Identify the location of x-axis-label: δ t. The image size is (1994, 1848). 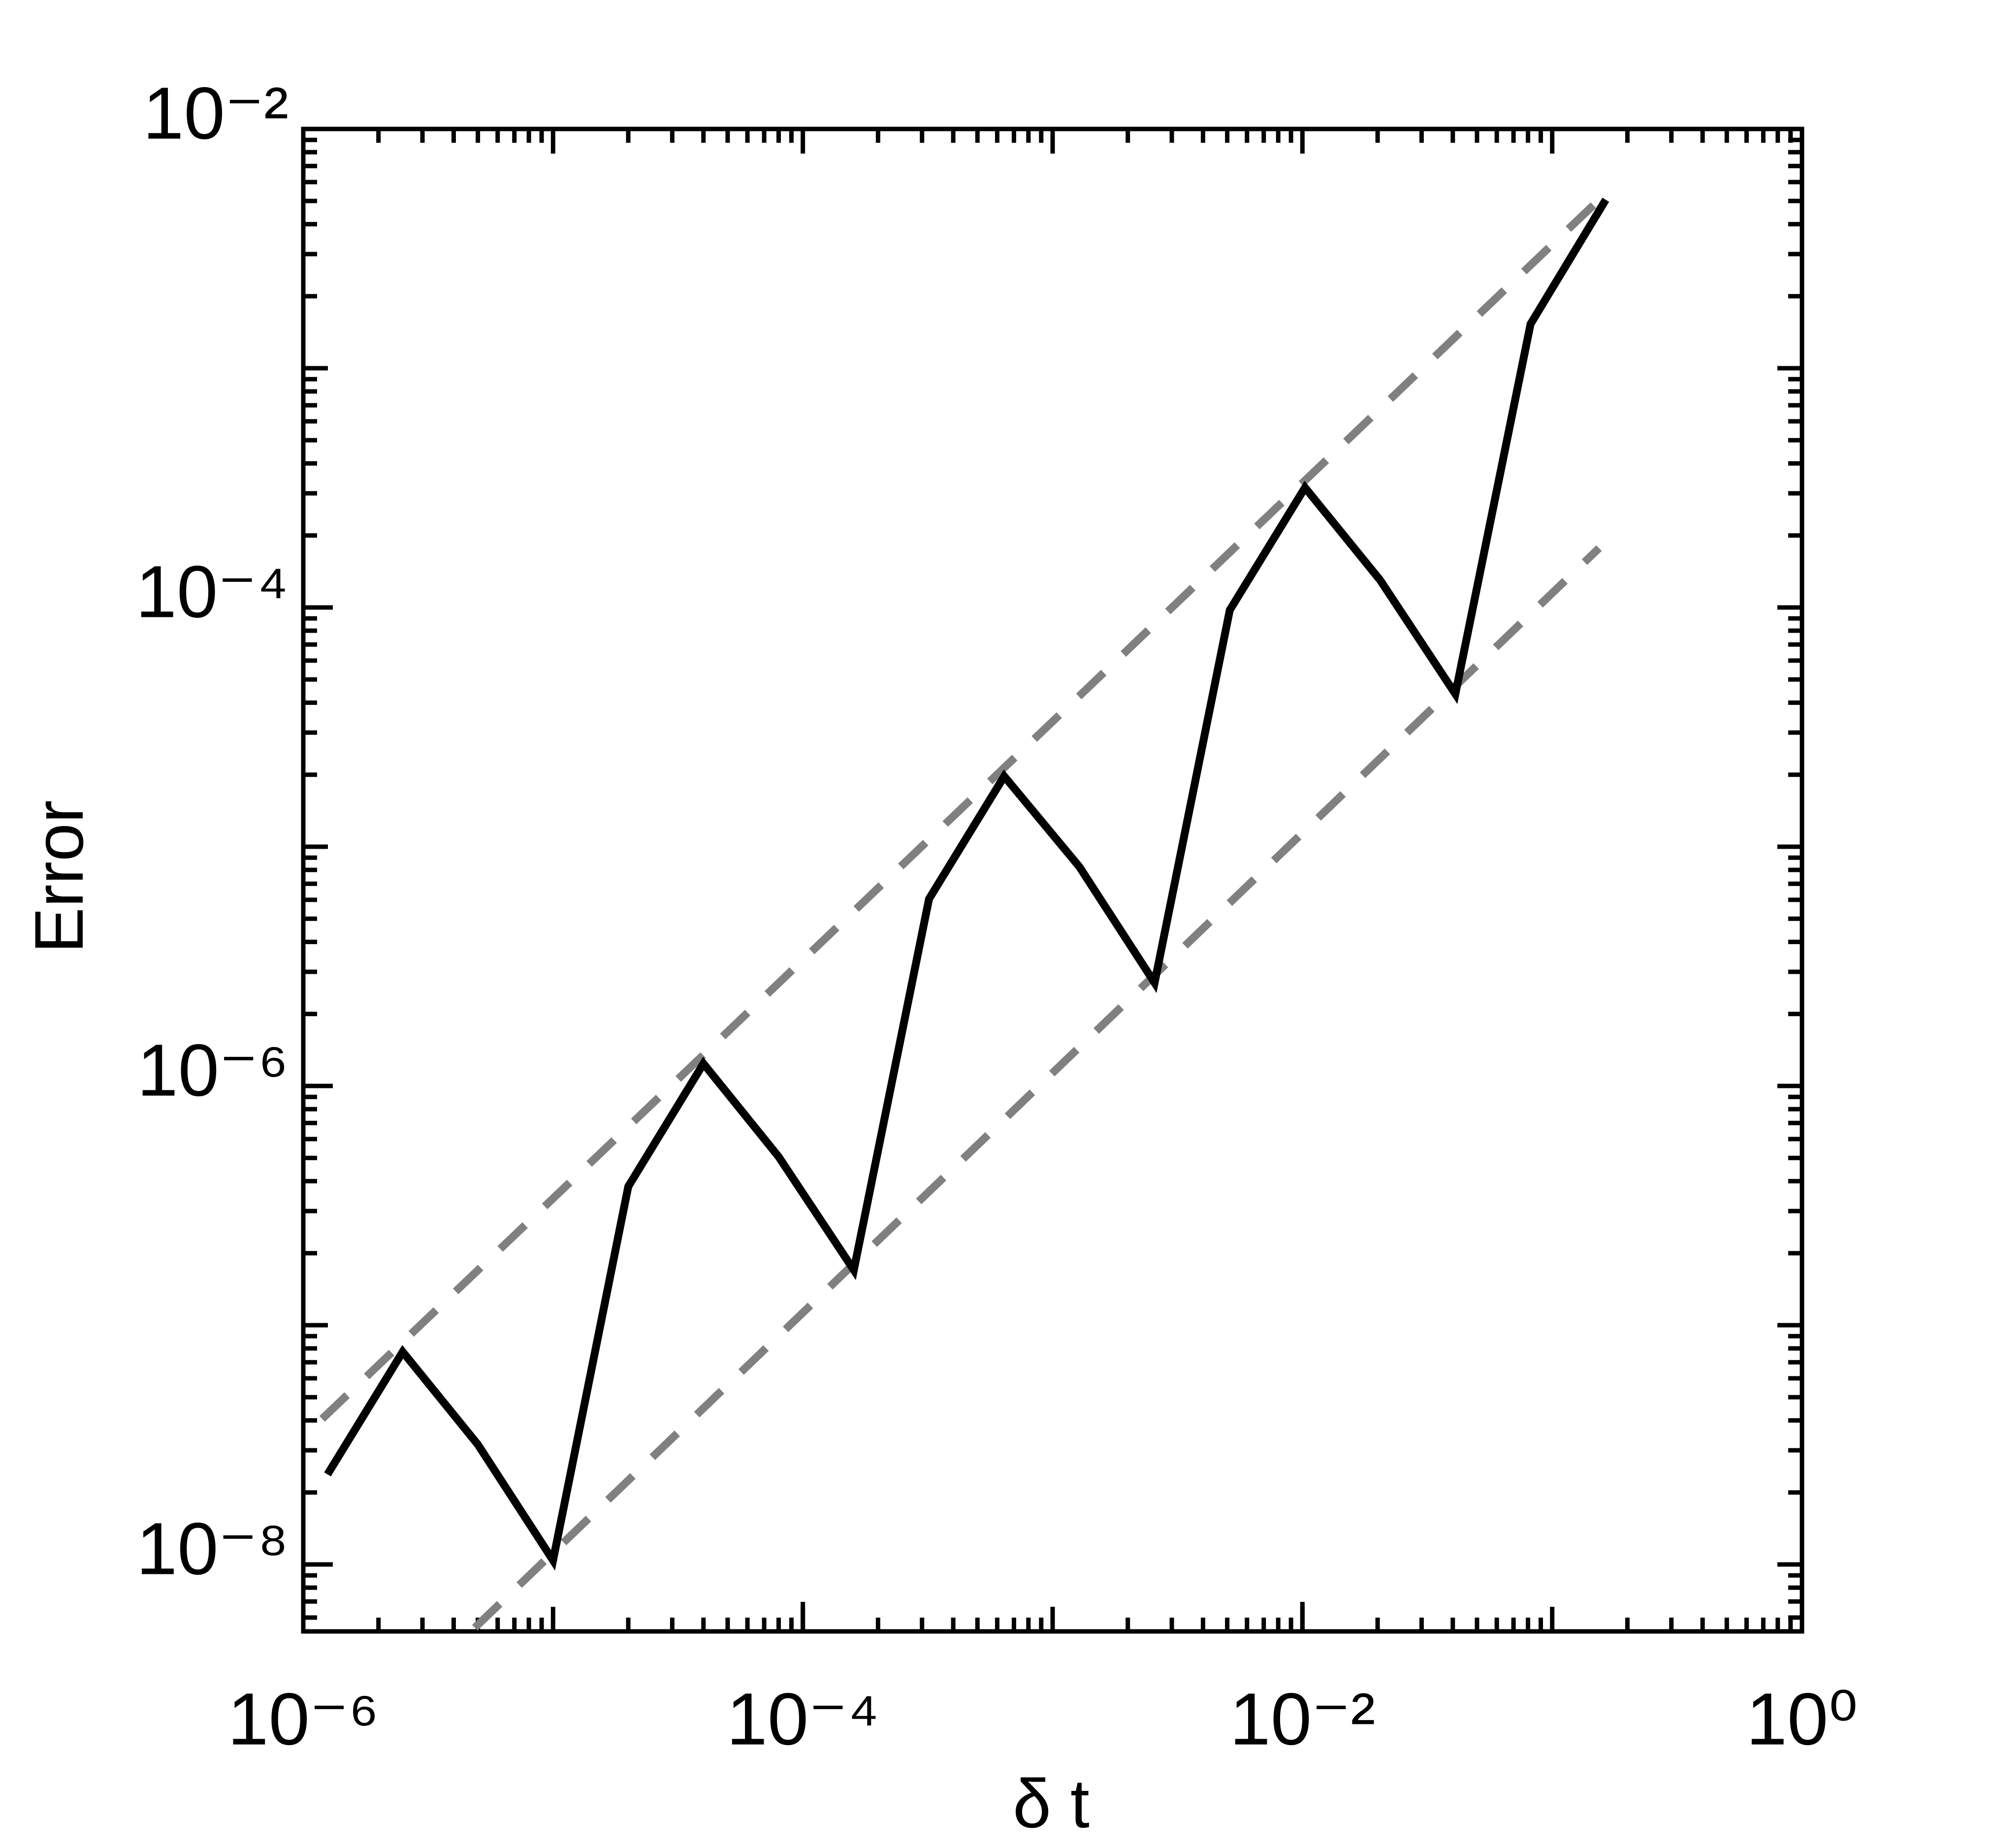
(1051, 1803).